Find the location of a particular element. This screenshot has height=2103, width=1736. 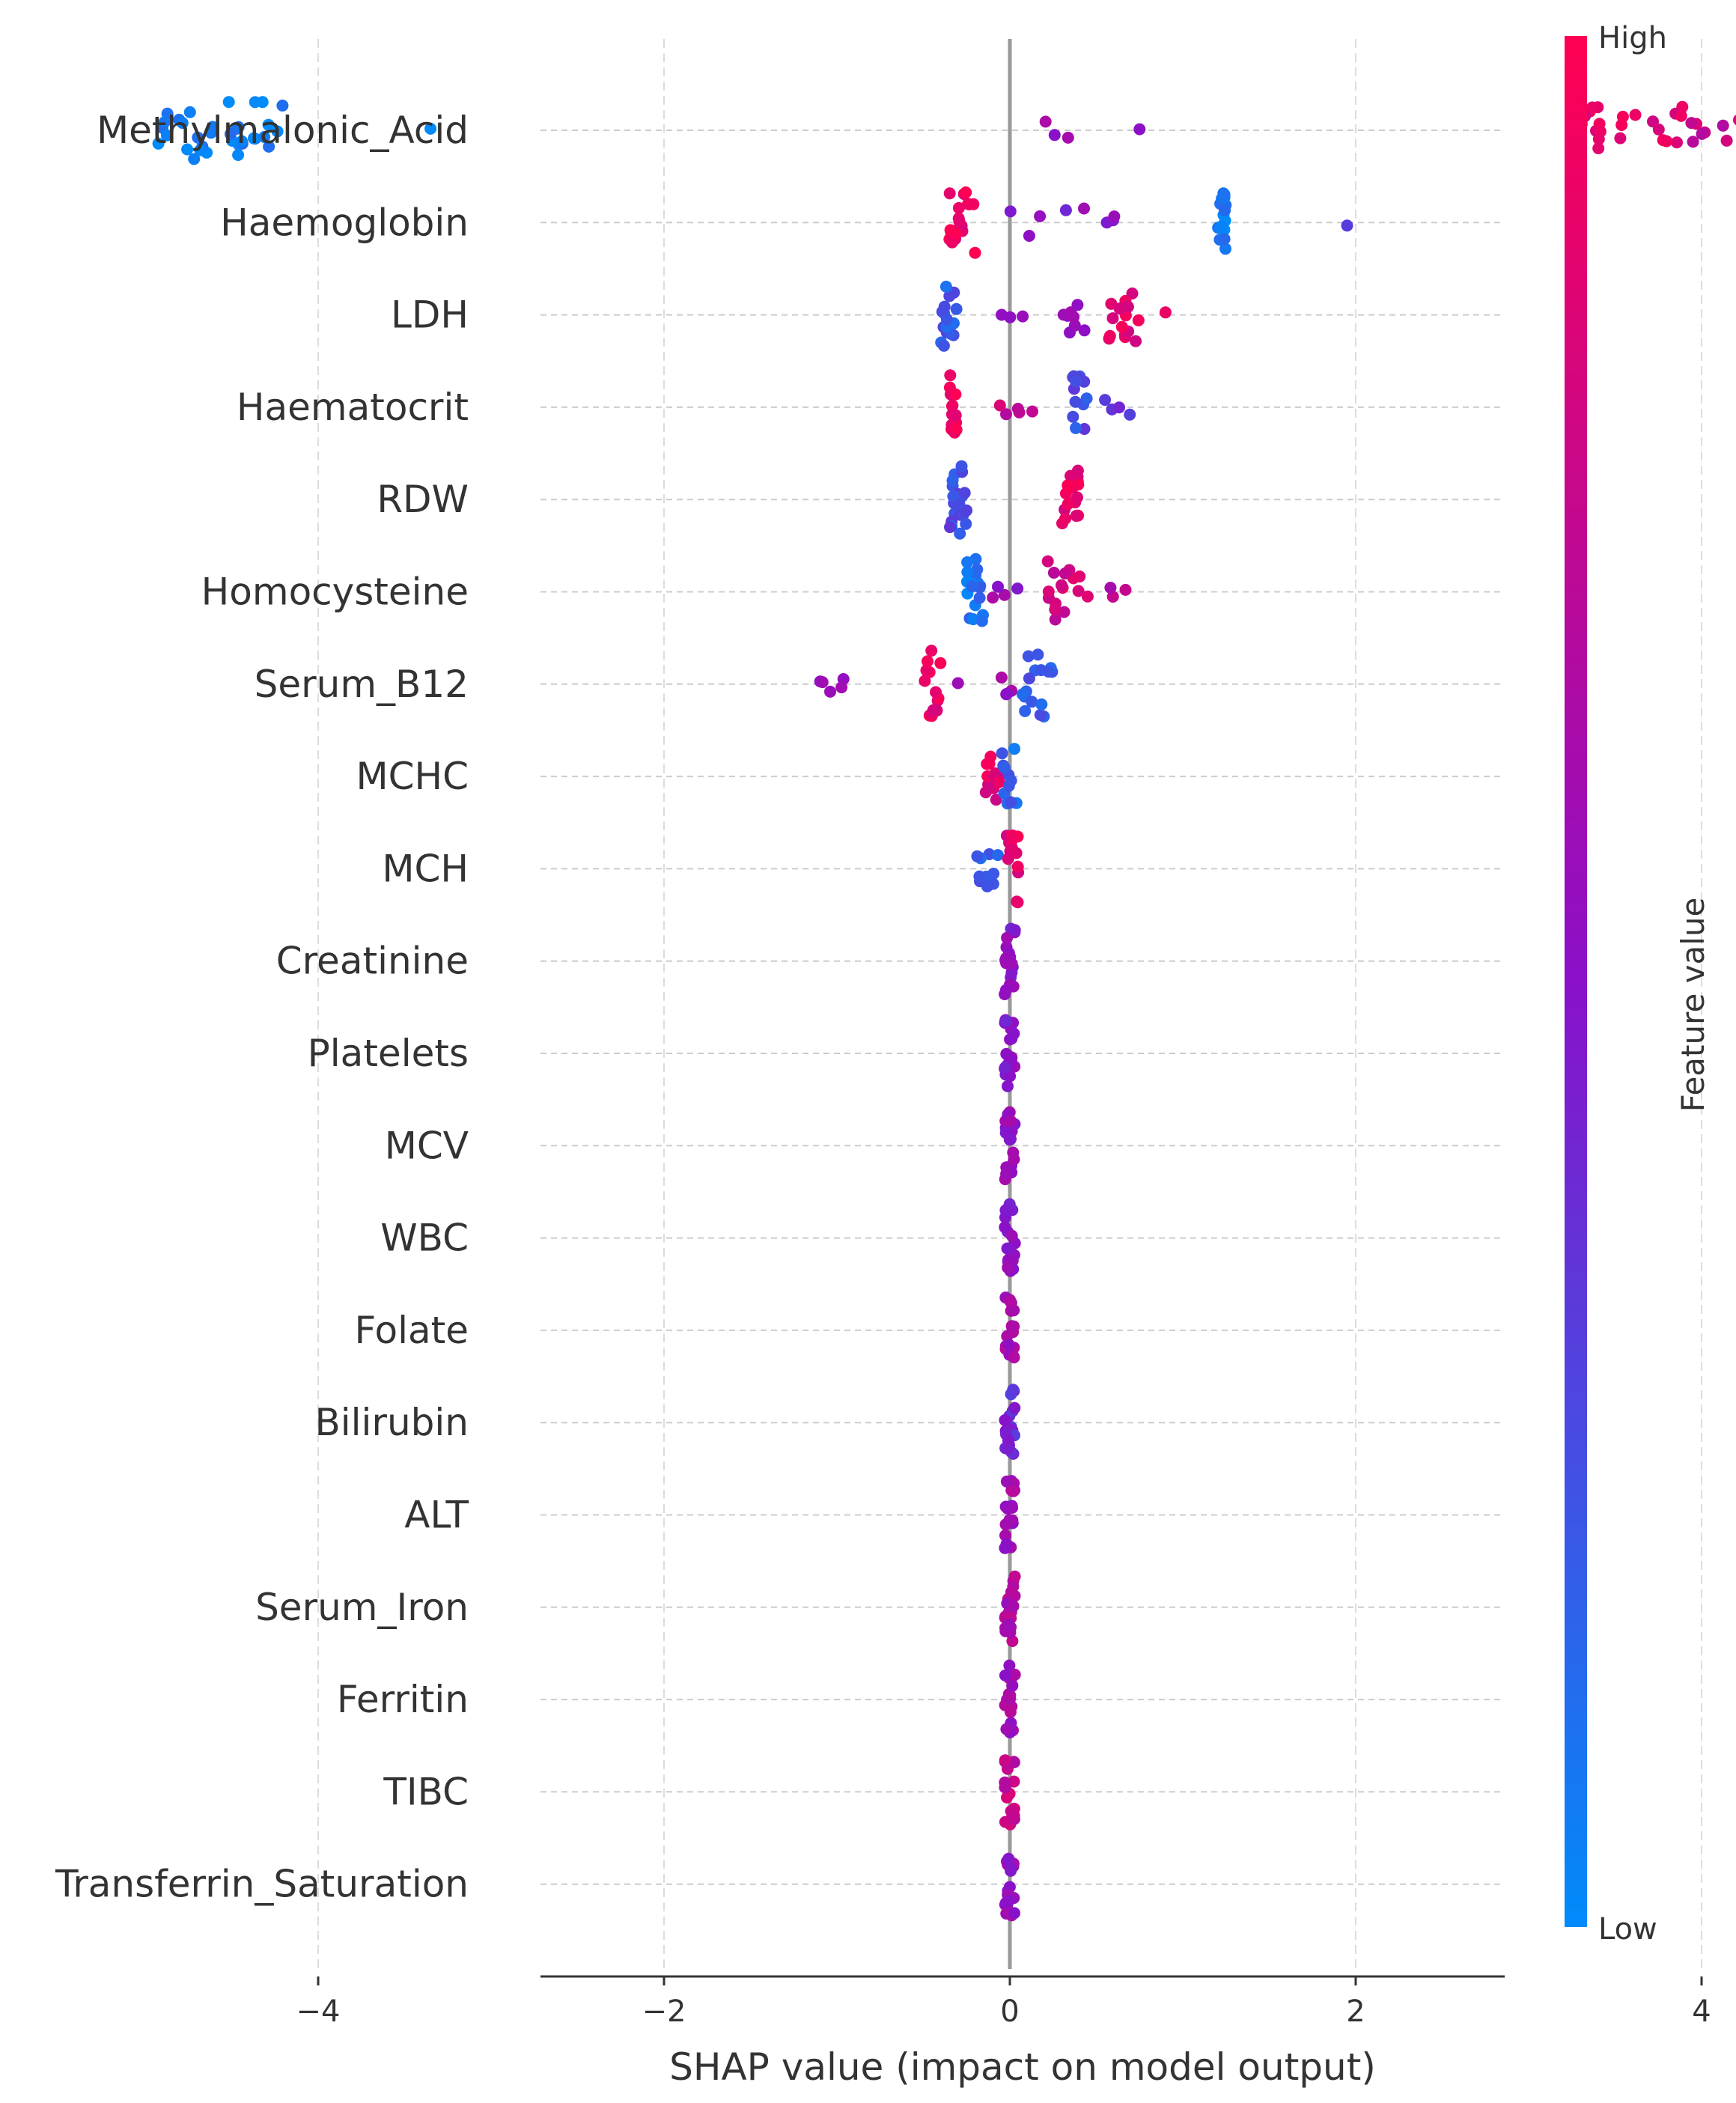

feature-label: Methylmalonic_Acid is located at coordinates (283, 130).